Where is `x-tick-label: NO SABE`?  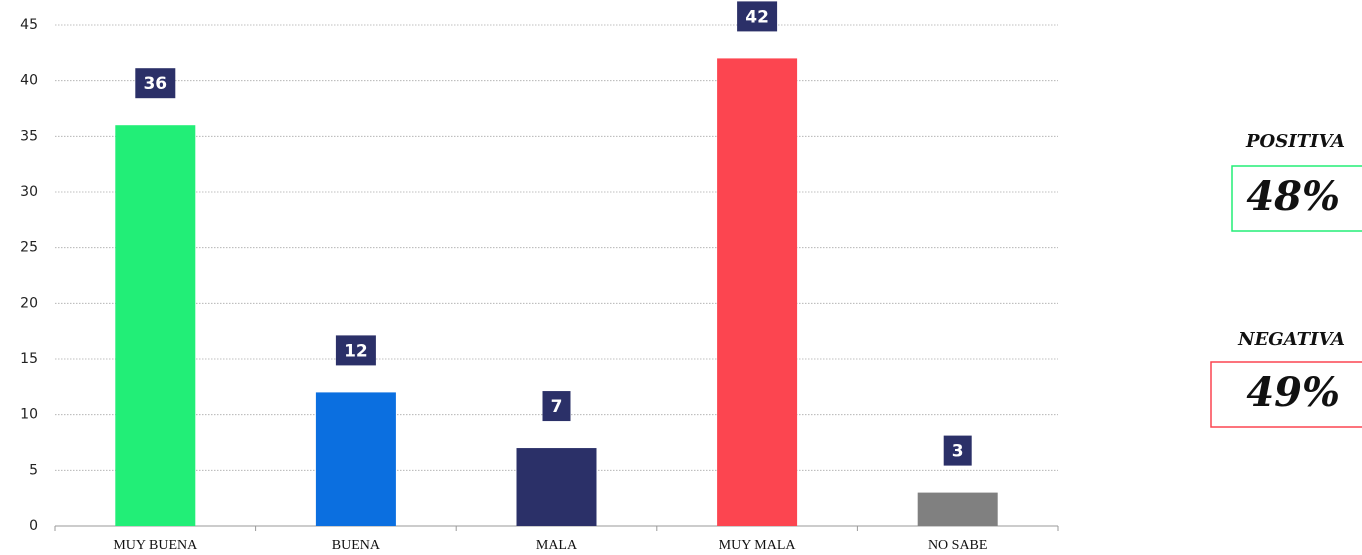 x-tick-label: NO SABE is located at coordinates (958, 545).